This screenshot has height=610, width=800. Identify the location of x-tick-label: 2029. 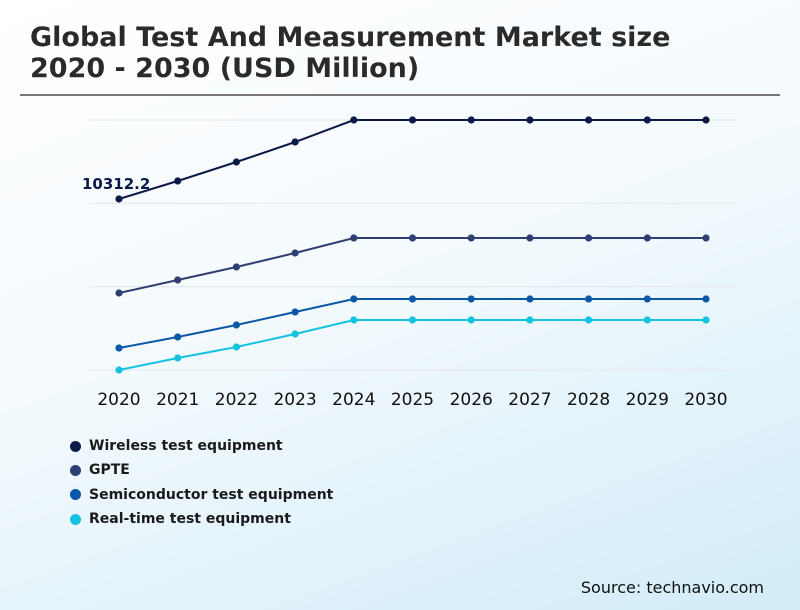
(647, 400).